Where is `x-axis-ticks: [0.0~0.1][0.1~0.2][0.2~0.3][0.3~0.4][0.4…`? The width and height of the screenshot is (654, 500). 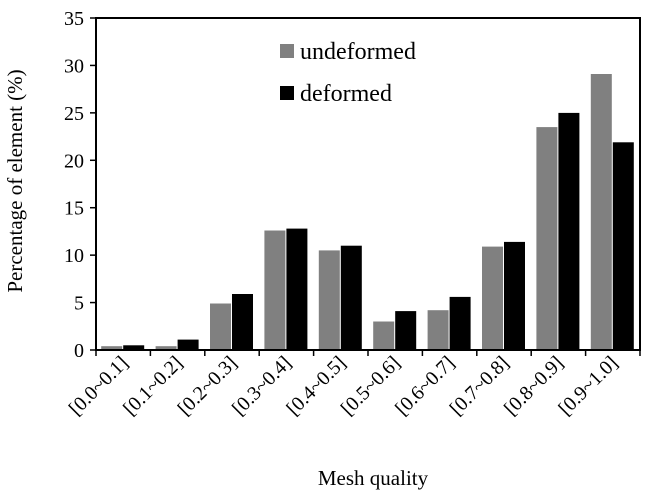
x-axis-ticks: [0.0~0.1][0.1~0.2][0.2~0.3][0.3~0.4][0.4… is located at coordinates (353, 385).